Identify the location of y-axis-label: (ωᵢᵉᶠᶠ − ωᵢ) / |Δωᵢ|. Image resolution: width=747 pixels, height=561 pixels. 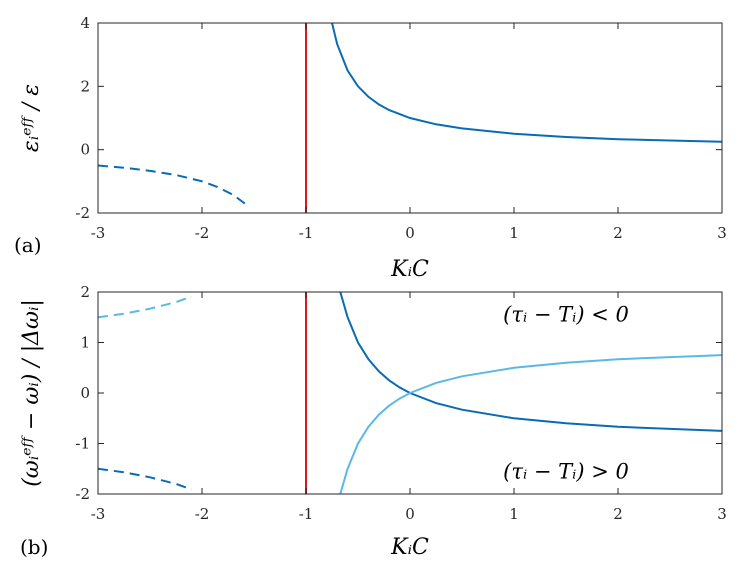
(31, 393).